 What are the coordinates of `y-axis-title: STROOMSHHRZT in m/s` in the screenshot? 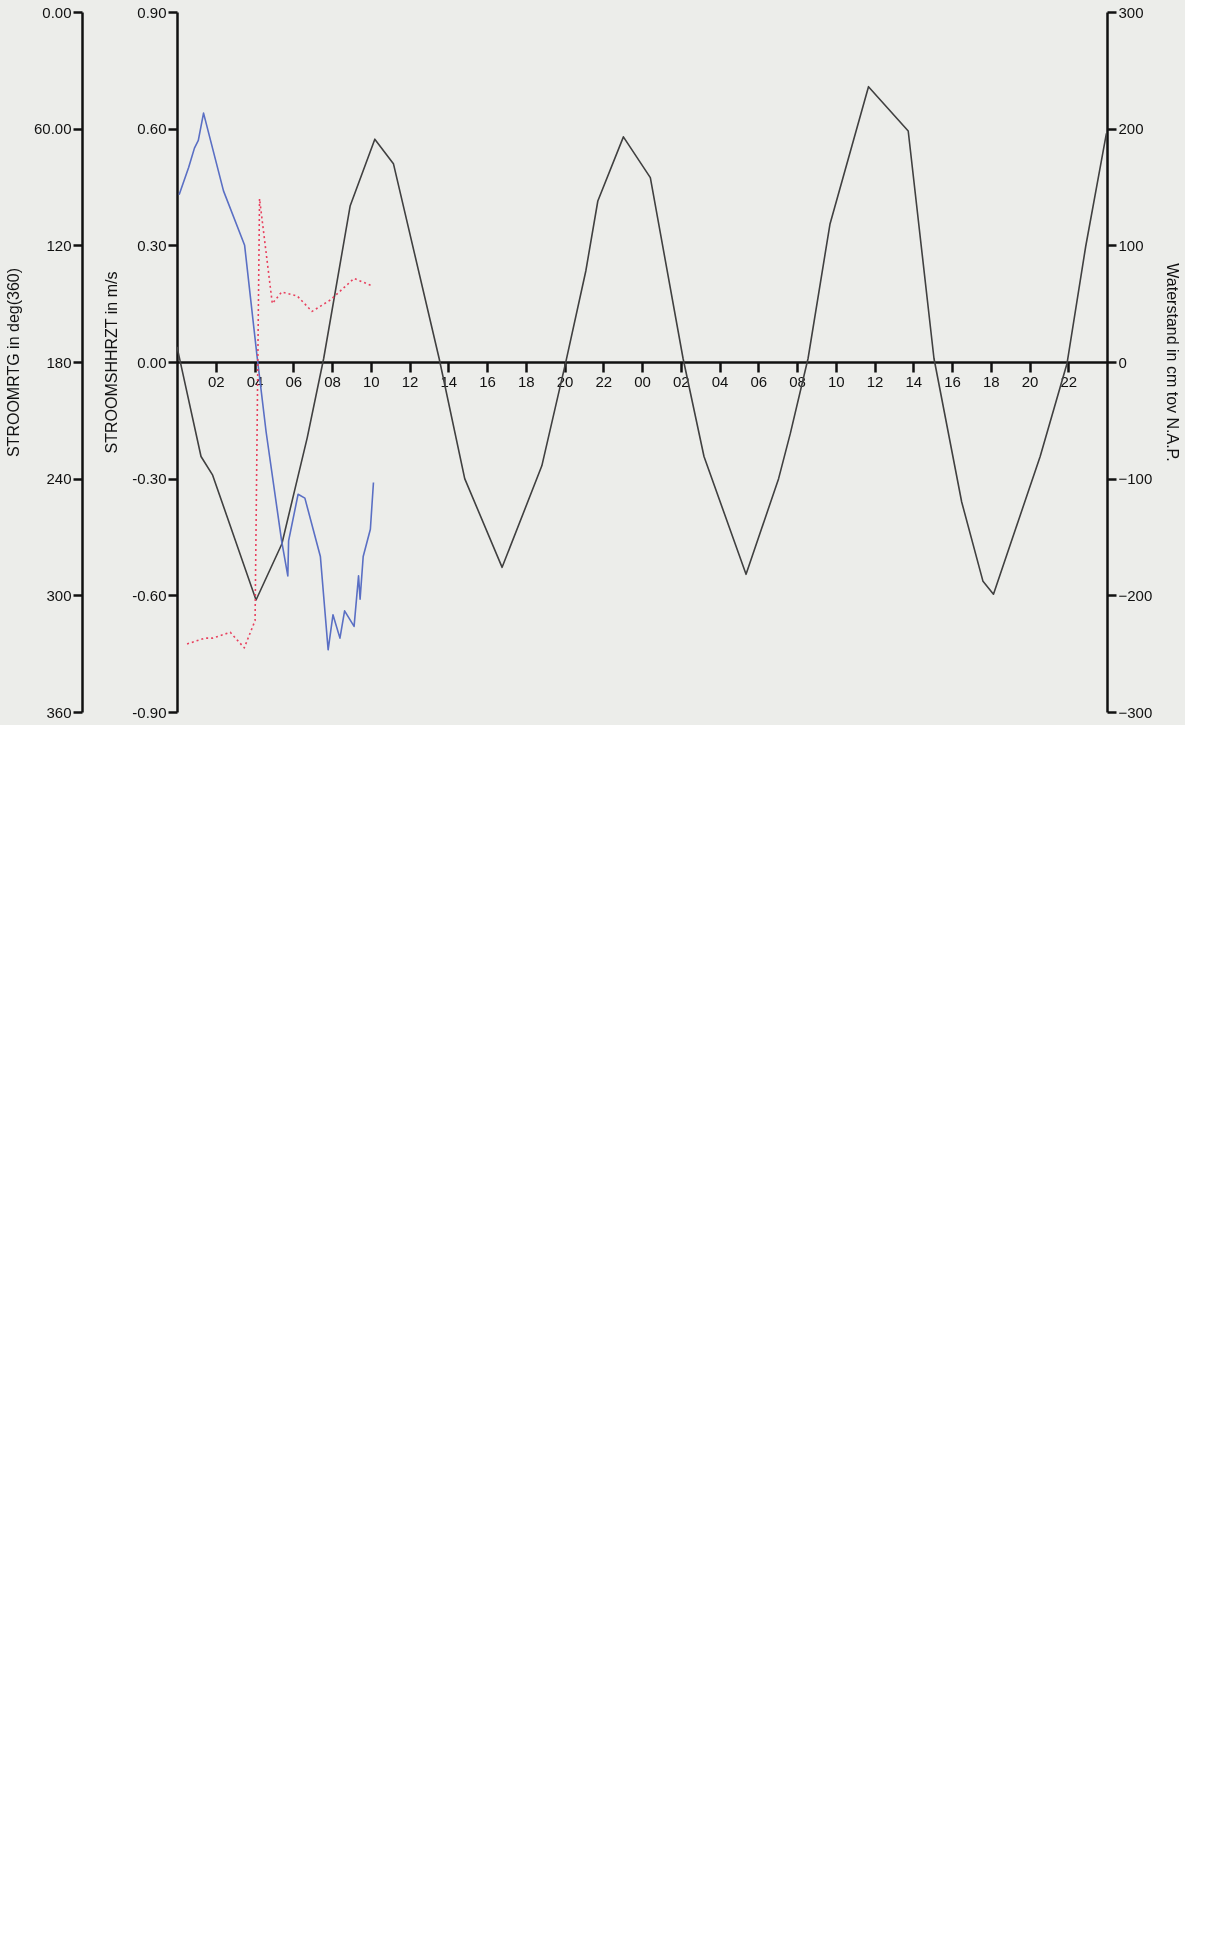 It's located at (112, 362).